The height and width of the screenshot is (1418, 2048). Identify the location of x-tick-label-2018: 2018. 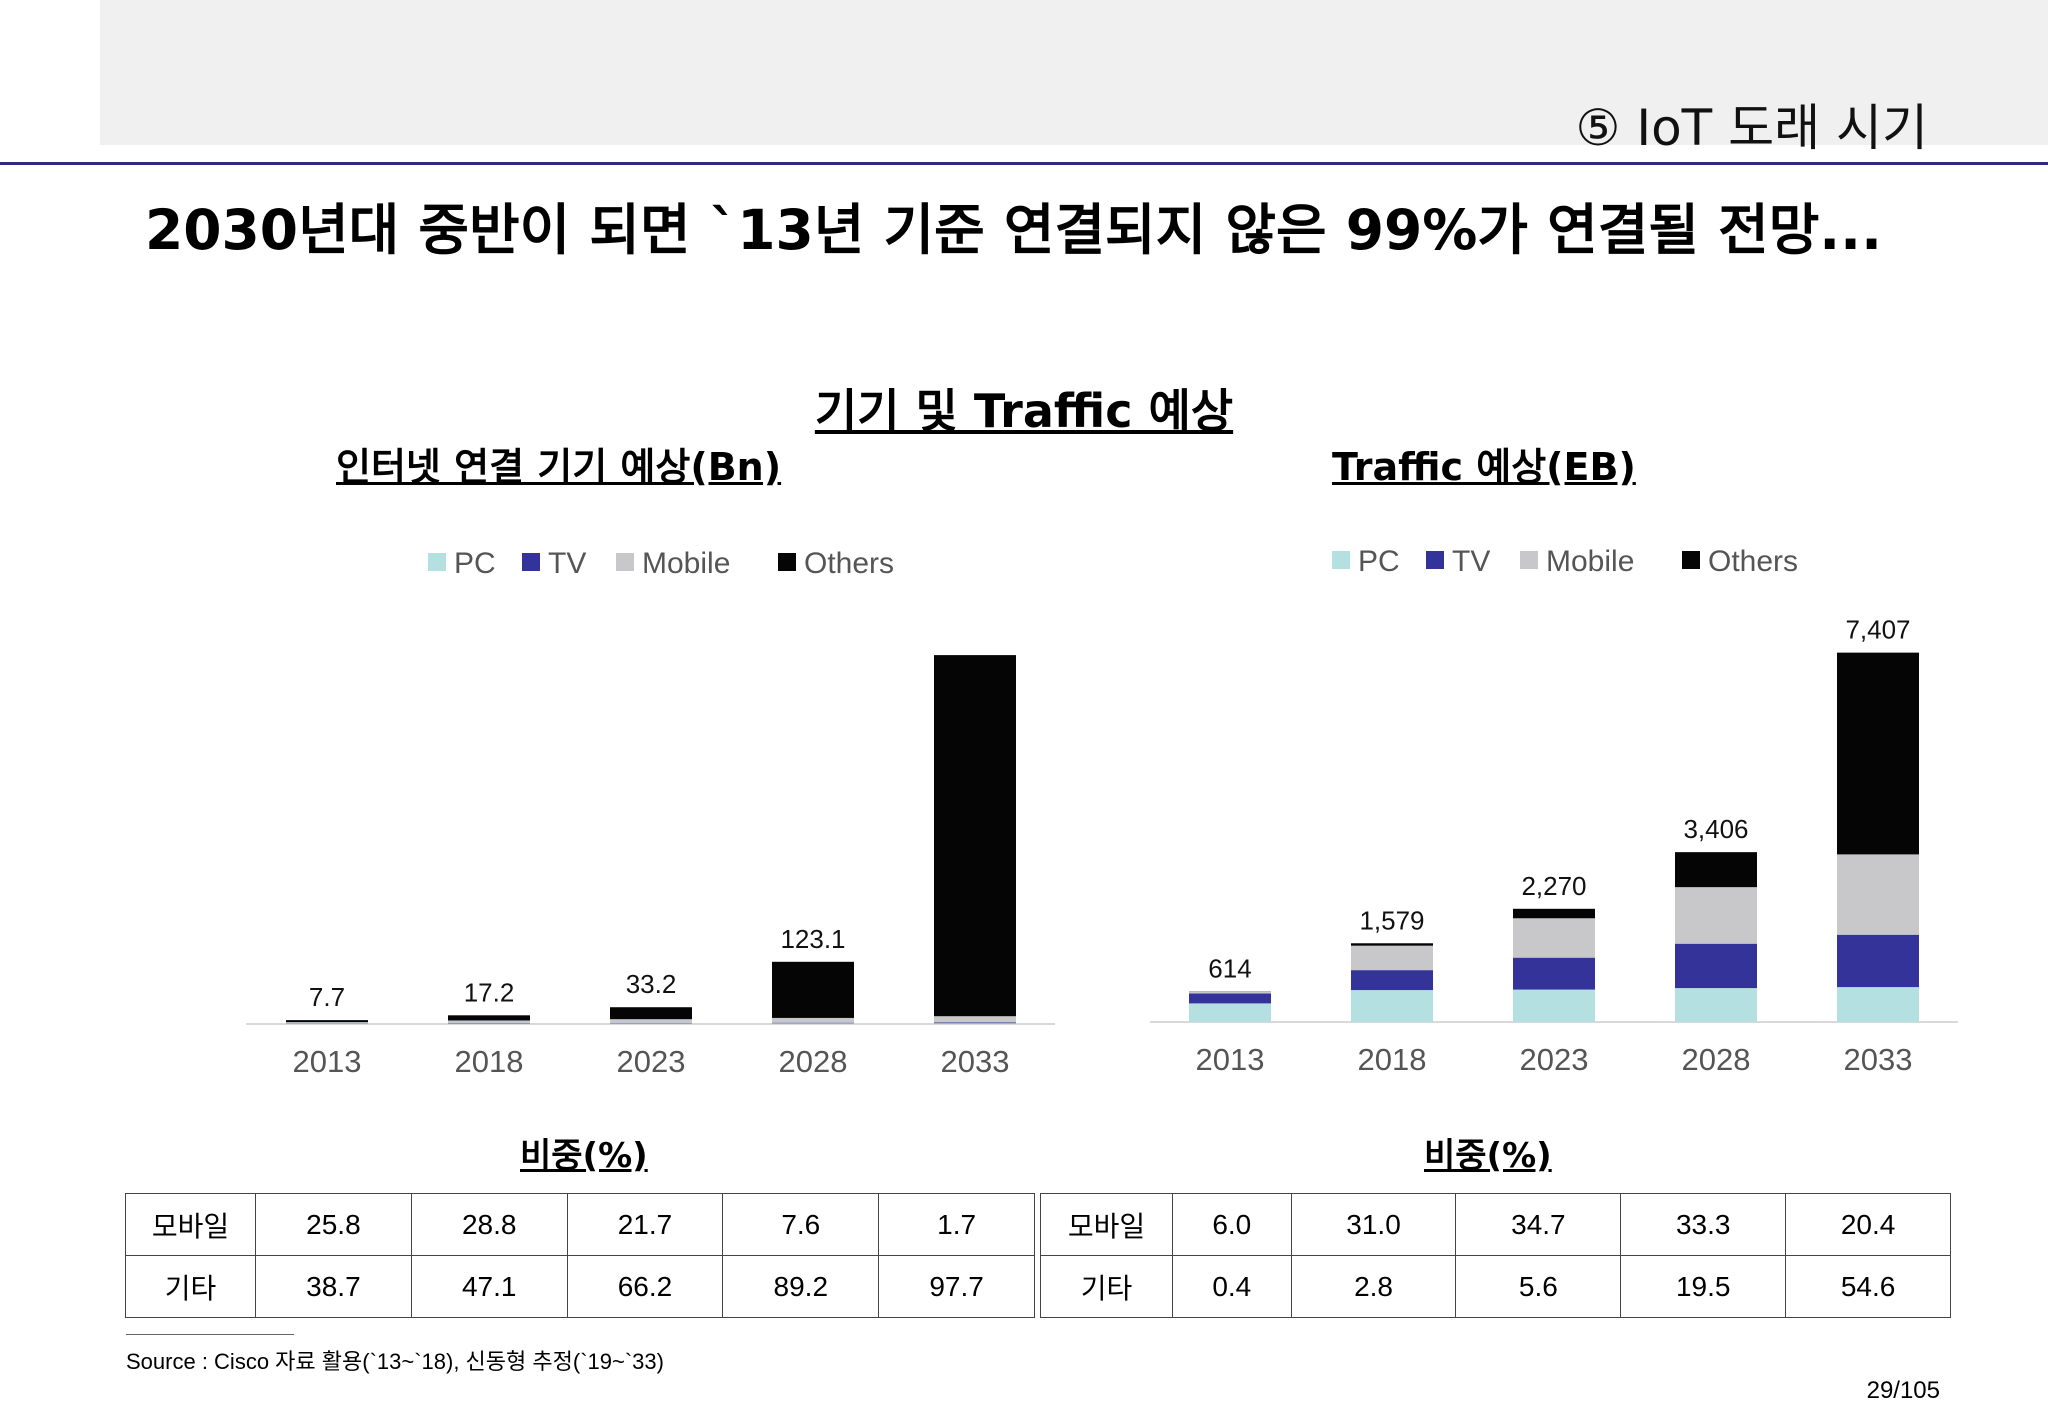
(489, 1061).